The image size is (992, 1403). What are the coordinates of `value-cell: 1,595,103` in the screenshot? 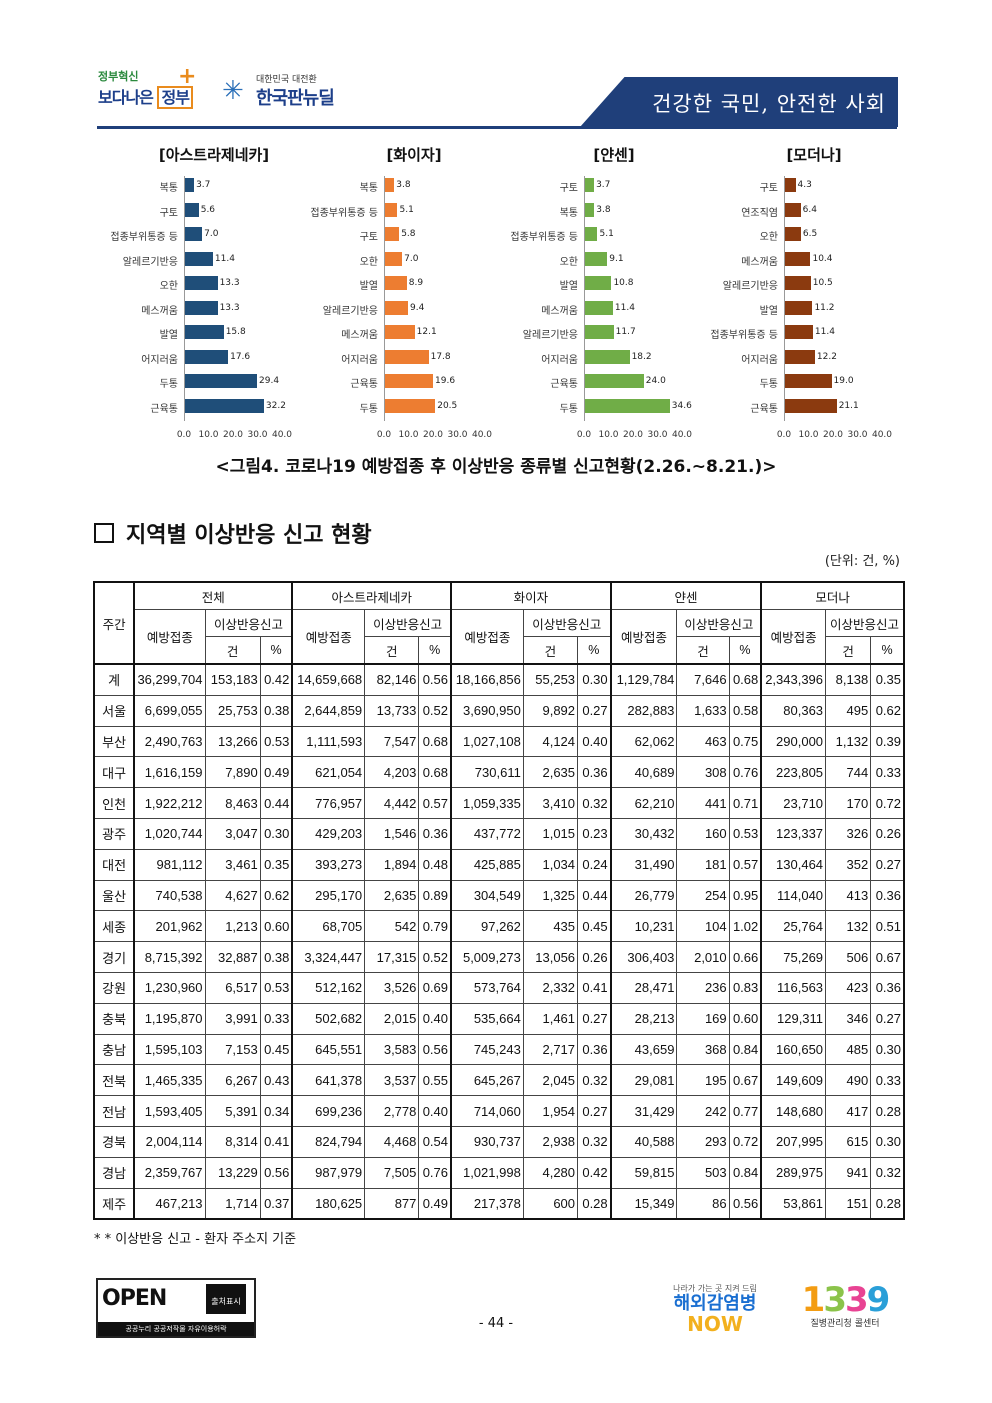 It's located at (169, 1049).